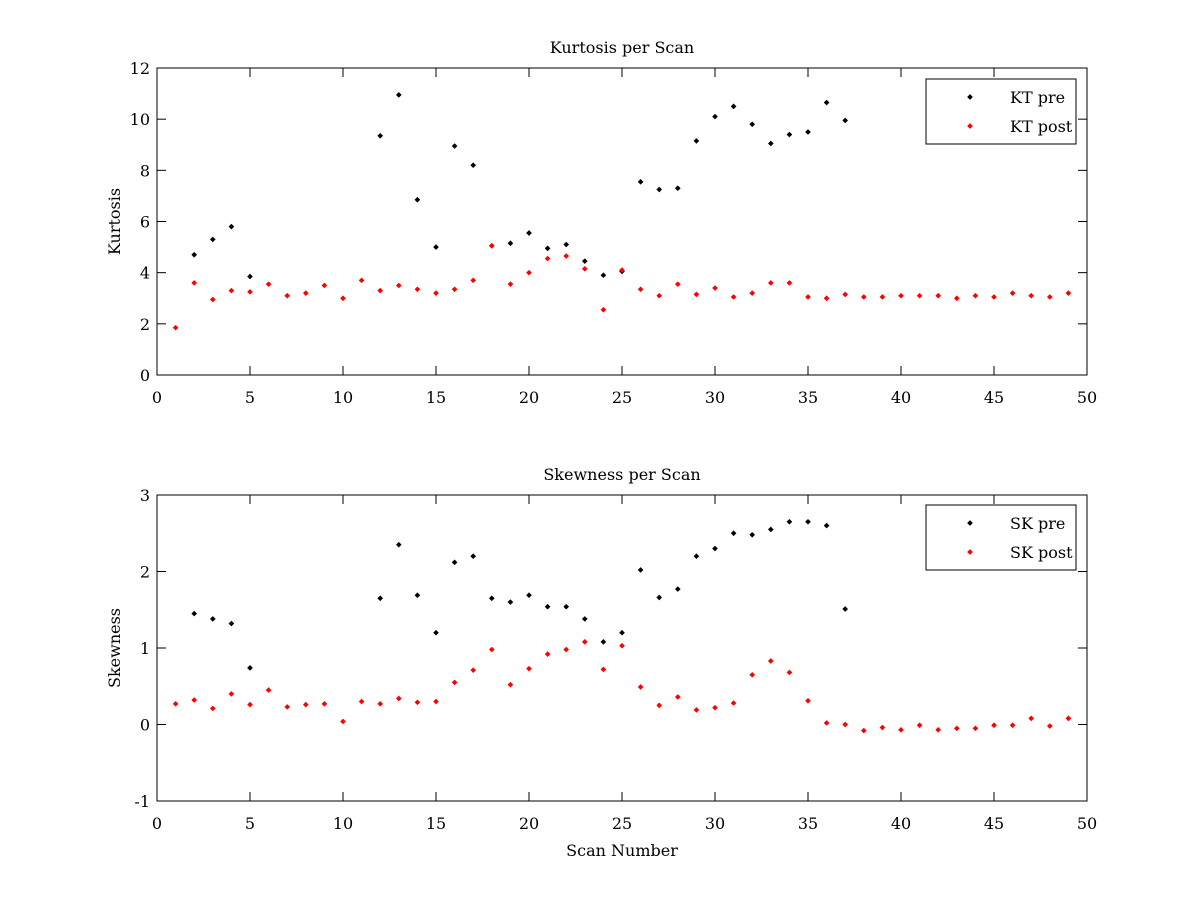 This screenshot has width=1200, height=900. What do you see at coordinates (114, 648) in the screenshot?
I see `y-axis-label: Skewness` at bounding box center [114, 648].